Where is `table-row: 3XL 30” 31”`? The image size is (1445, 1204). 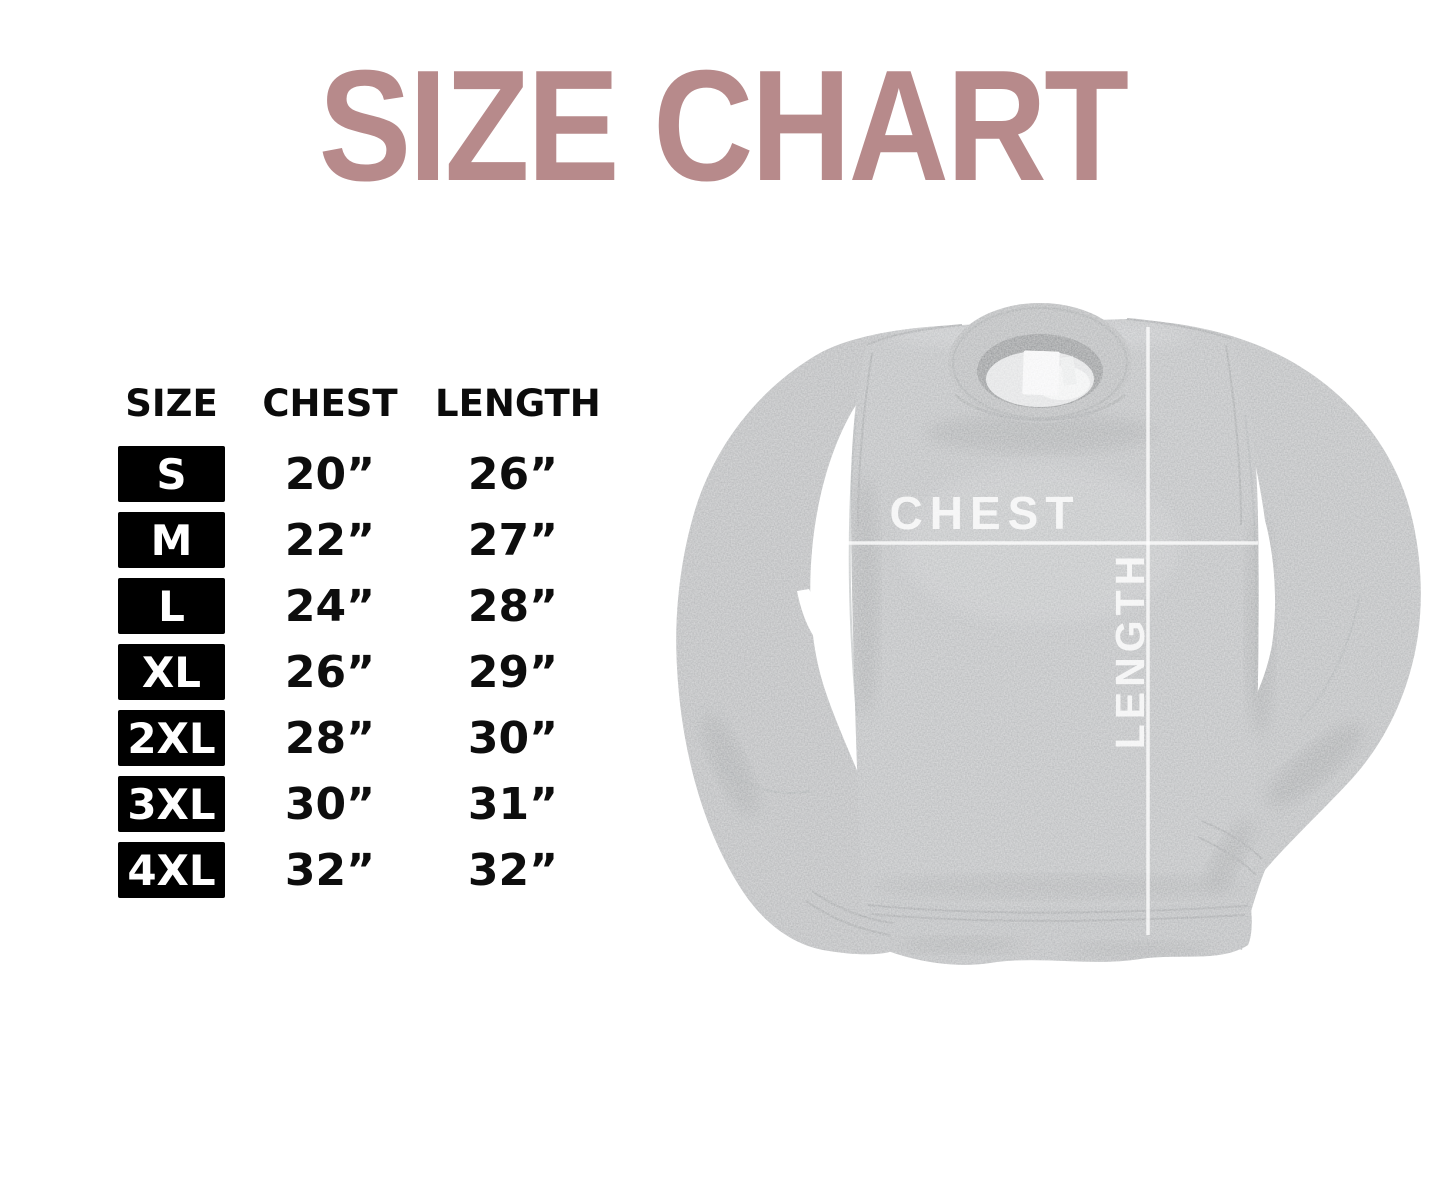 table-row: 3XL 30” 31” is located at coordinates (354, 804).